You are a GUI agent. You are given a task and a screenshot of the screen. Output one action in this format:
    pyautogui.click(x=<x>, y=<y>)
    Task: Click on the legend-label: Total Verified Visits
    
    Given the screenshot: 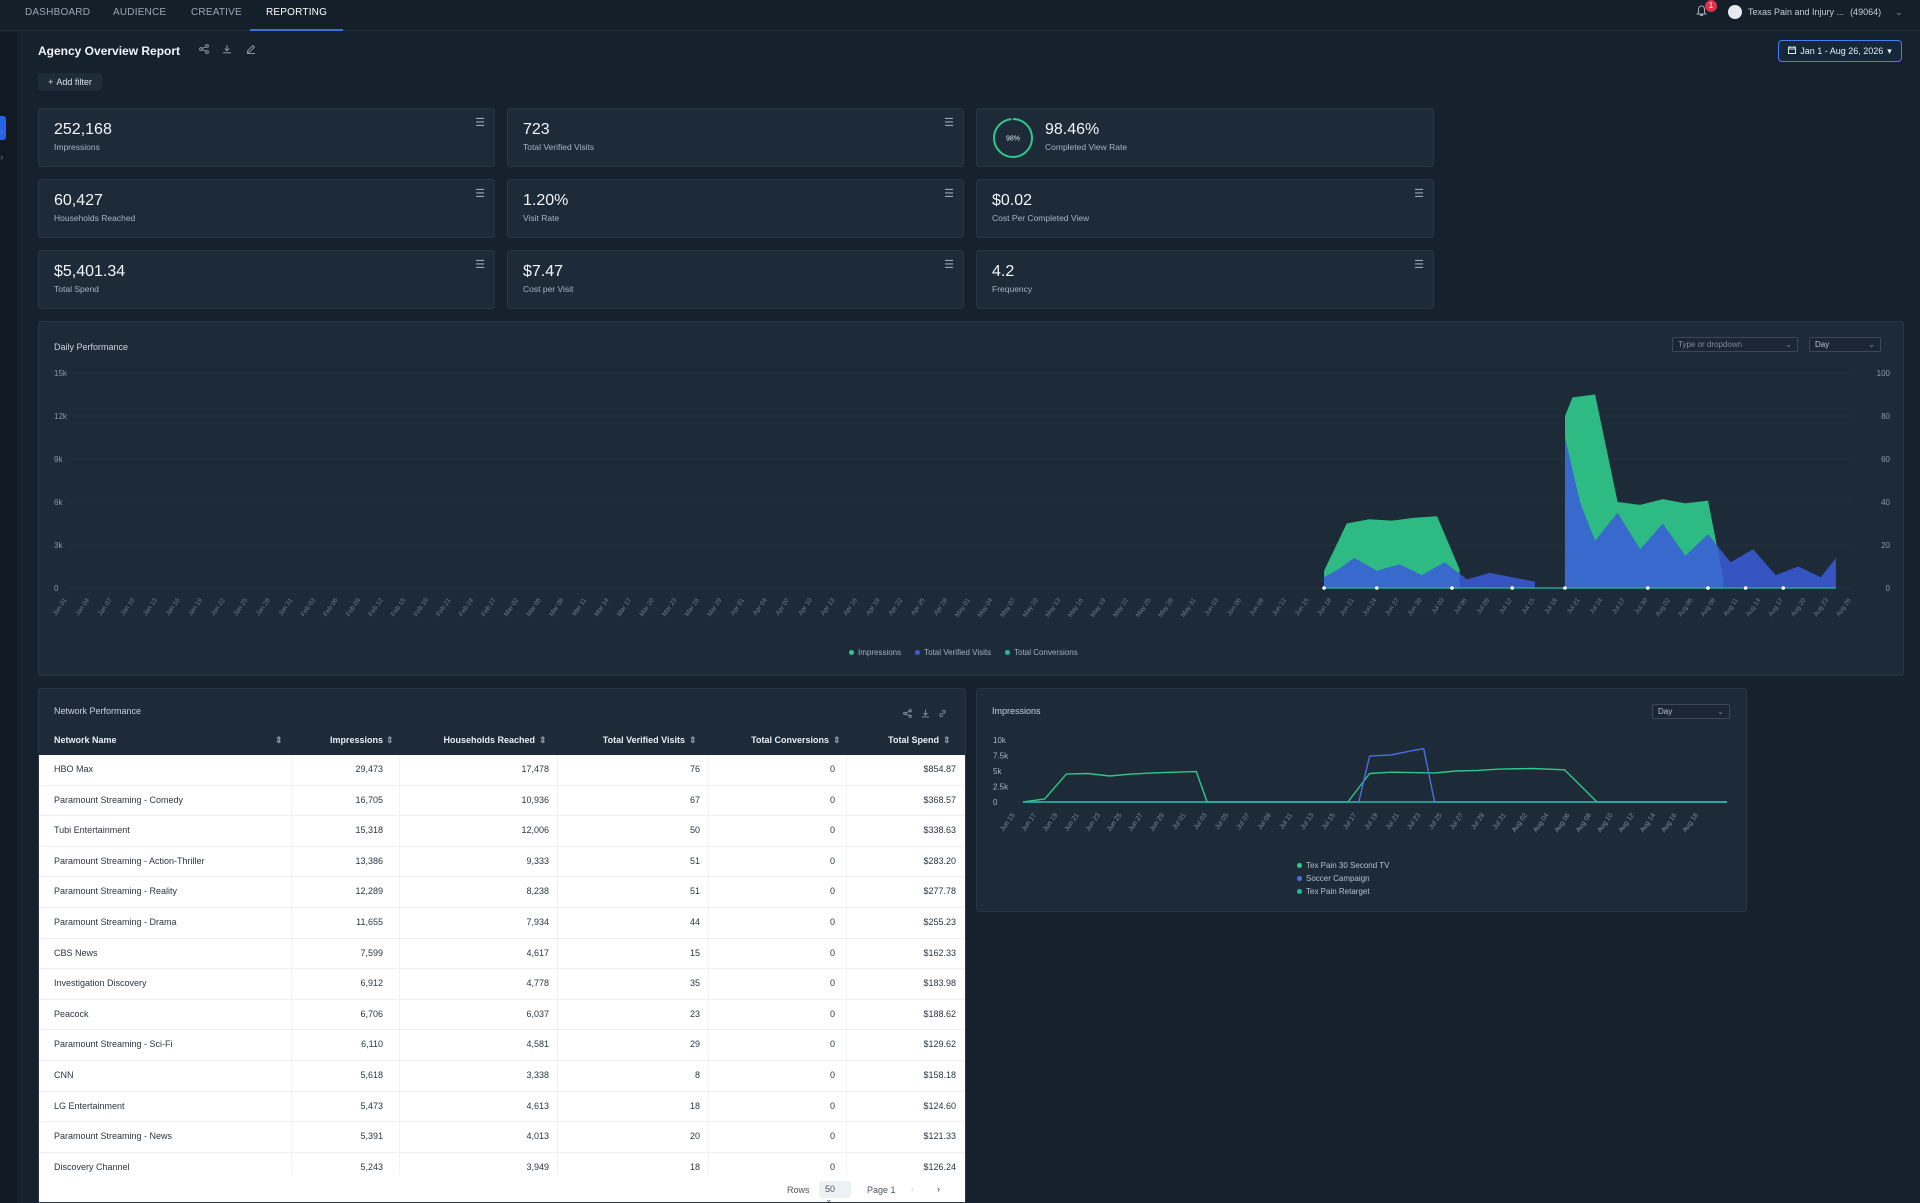 What is the action you would take?
    pyautogui.click(x=958, y=652)
    